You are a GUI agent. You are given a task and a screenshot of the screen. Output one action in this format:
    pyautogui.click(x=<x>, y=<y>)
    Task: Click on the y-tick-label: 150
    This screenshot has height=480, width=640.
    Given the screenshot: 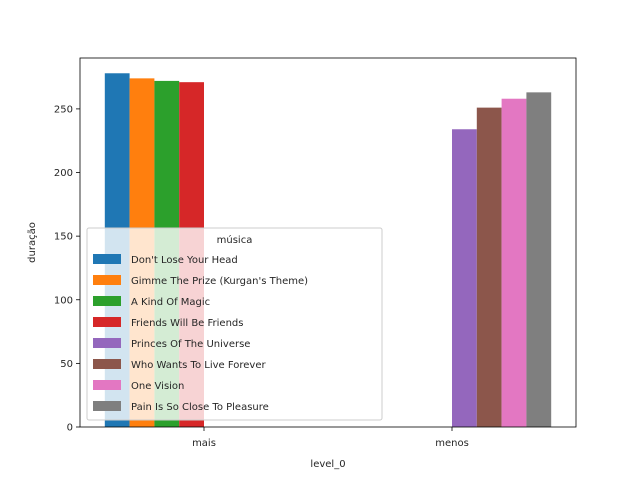 What is the action you would take?
    pyautogui.click(x=63, y=237)
    